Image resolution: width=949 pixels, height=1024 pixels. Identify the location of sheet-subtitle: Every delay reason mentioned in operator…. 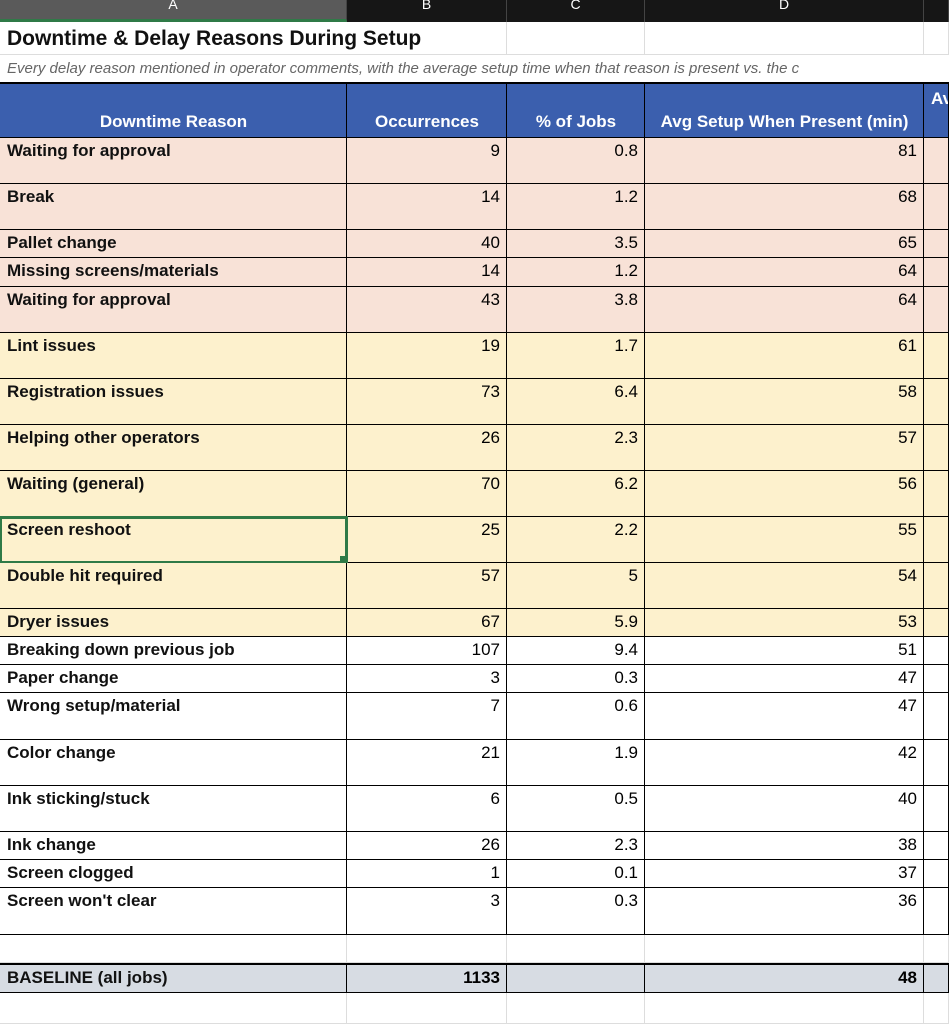
(474, 69).